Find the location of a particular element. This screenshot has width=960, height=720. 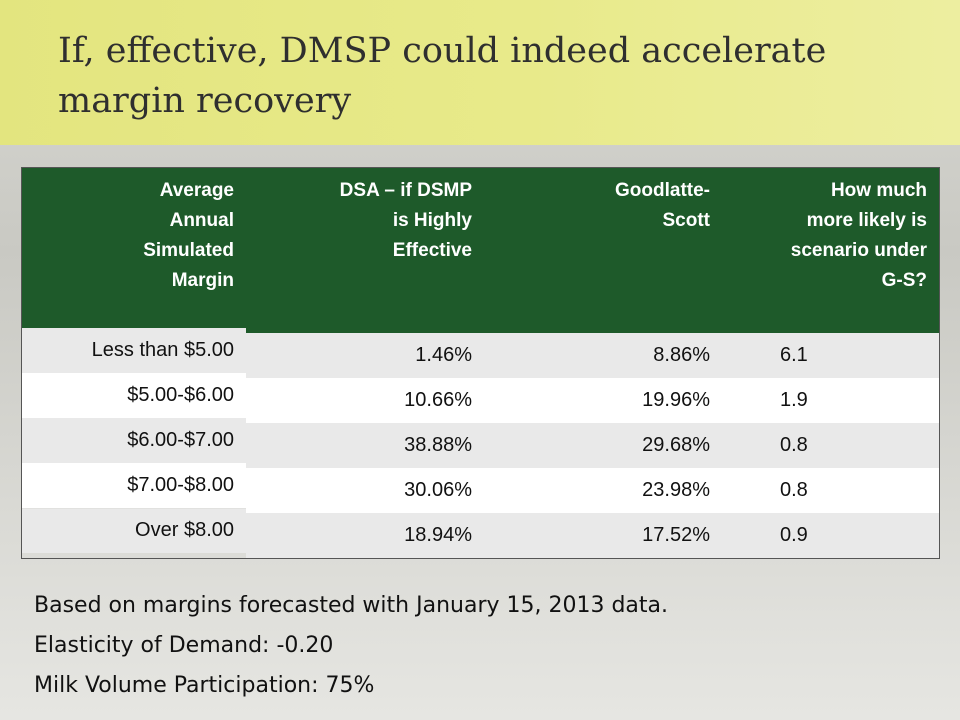

margin-band-cell: $7.00-$8.00 is located at coordinates (180, 485).